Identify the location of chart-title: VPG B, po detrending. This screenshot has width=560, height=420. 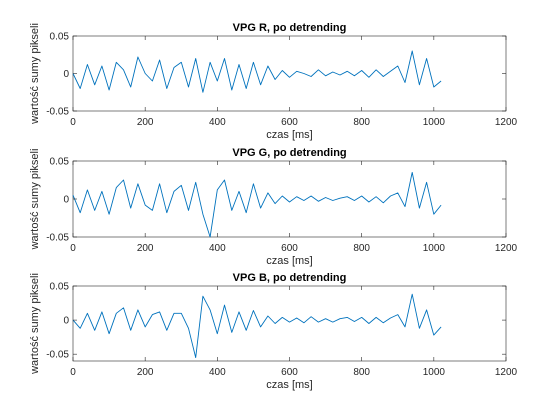
(290, 278).